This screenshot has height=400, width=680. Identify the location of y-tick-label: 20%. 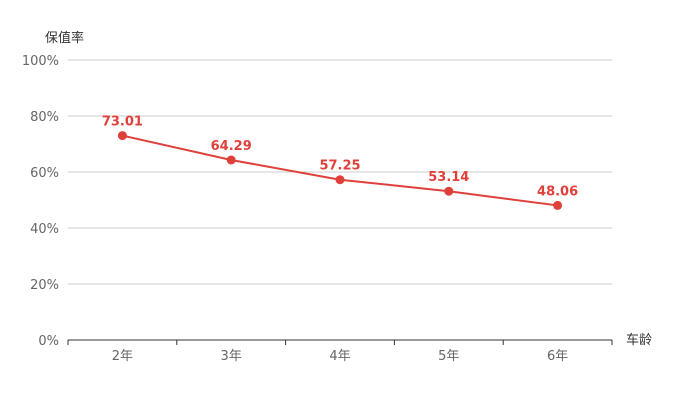
(44, 285).